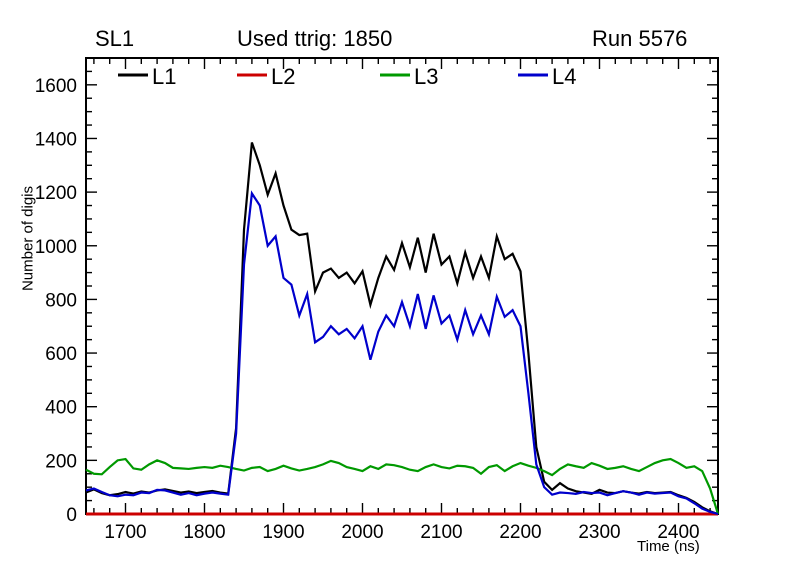  I want to click on x-tick-label-4: 2100, so click(441, 532).